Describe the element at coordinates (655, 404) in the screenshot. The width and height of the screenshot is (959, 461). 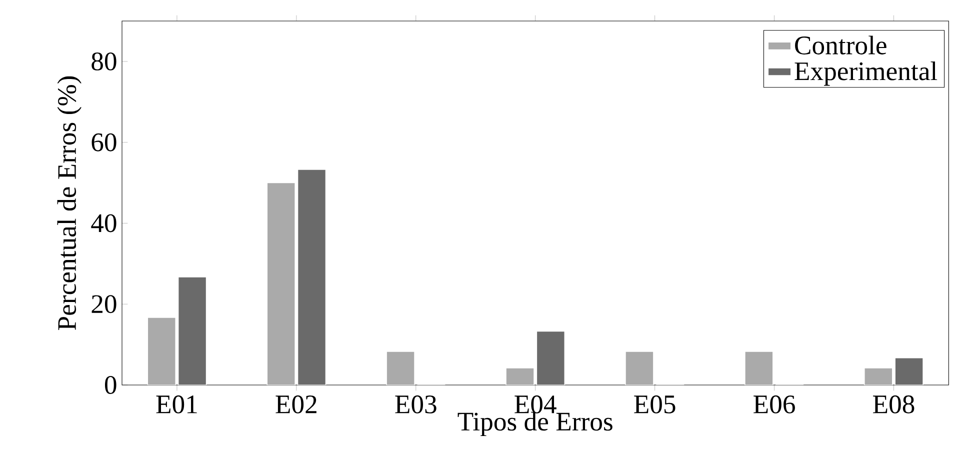
I see `x-tick-label: E05` at that location.